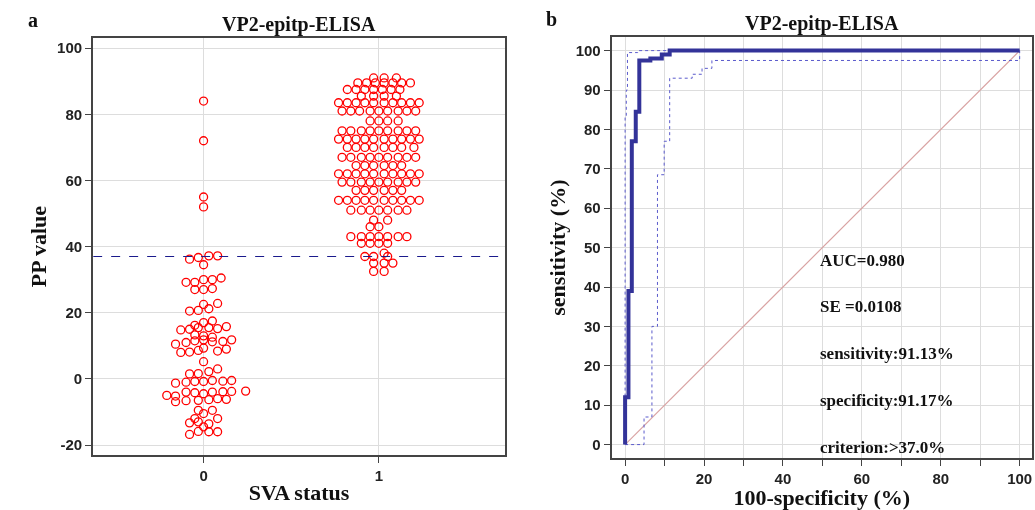 This screenshot has height=510, width=1035. Describe the element at coordinates (379, 475) in the screenshot. I see `x-tick-label: 1` at that location.